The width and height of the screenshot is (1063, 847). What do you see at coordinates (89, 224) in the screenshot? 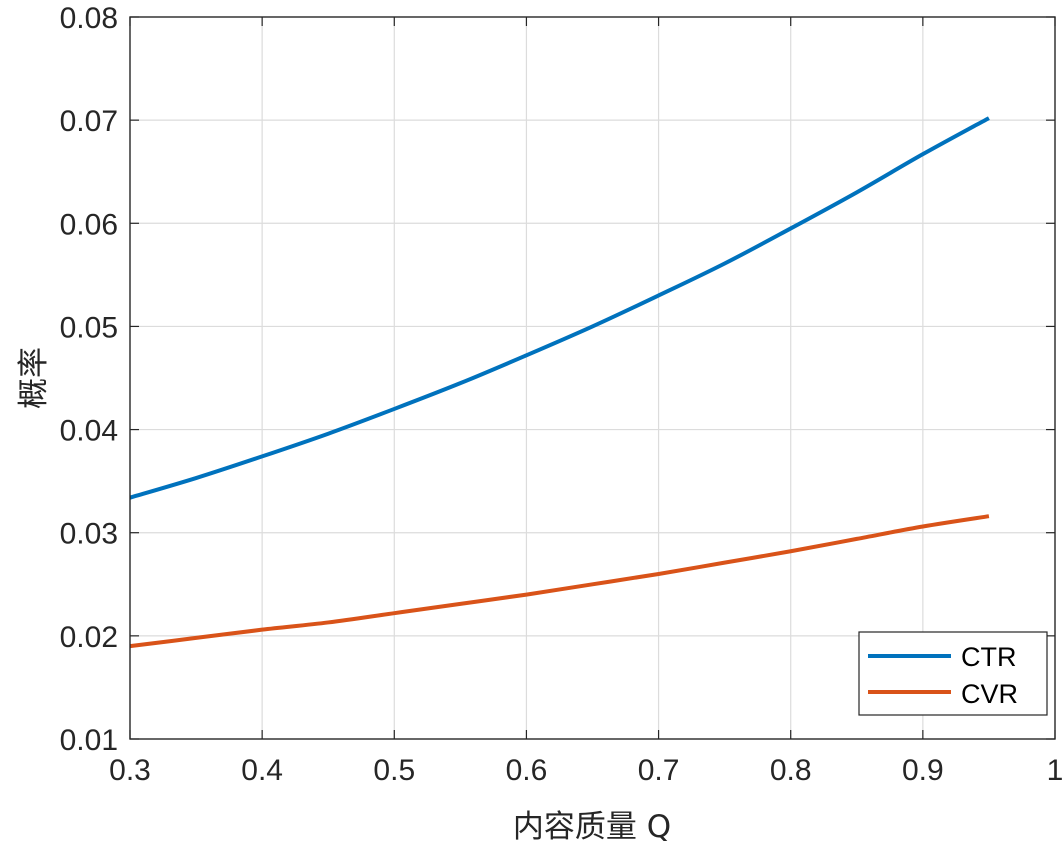
I see `y-tick-label: 0.06` at bounding box center [89, 224].